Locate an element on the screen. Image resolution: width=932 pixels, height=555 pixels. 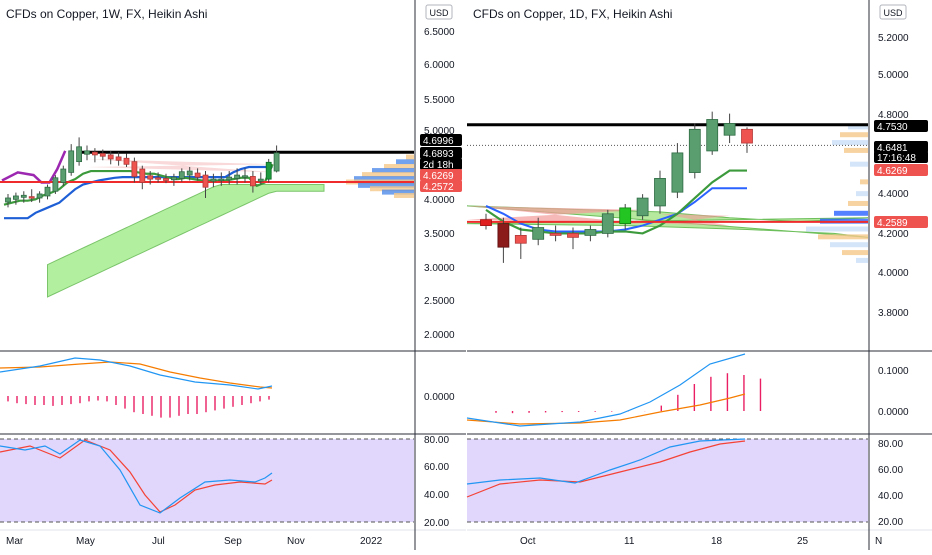
time-tick-label: Oct is located at coordinates (528, 541).